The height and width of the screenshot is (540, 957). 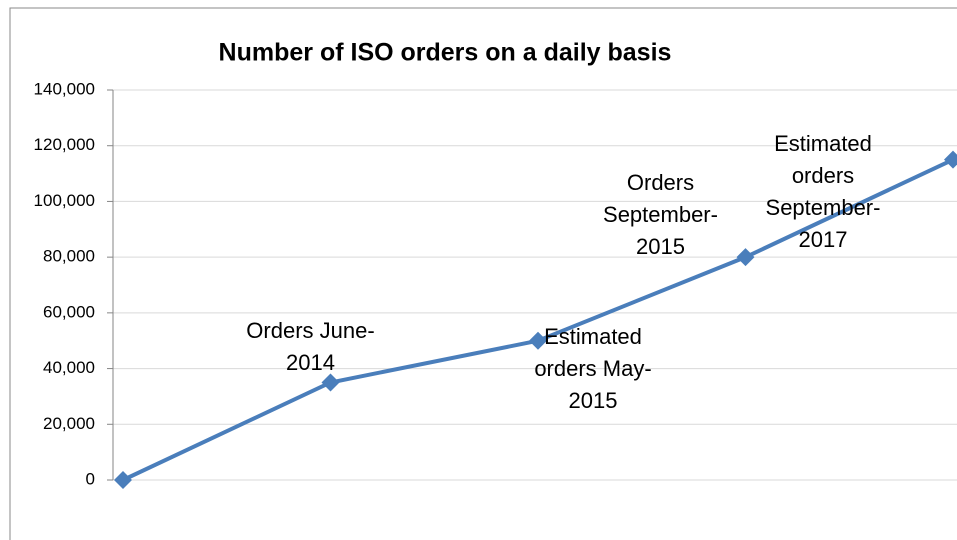 What do you see at coordinates (64, 144) in the screenshot?
I see `y-tick-label: 120,000` at bounding box center [64, 144].